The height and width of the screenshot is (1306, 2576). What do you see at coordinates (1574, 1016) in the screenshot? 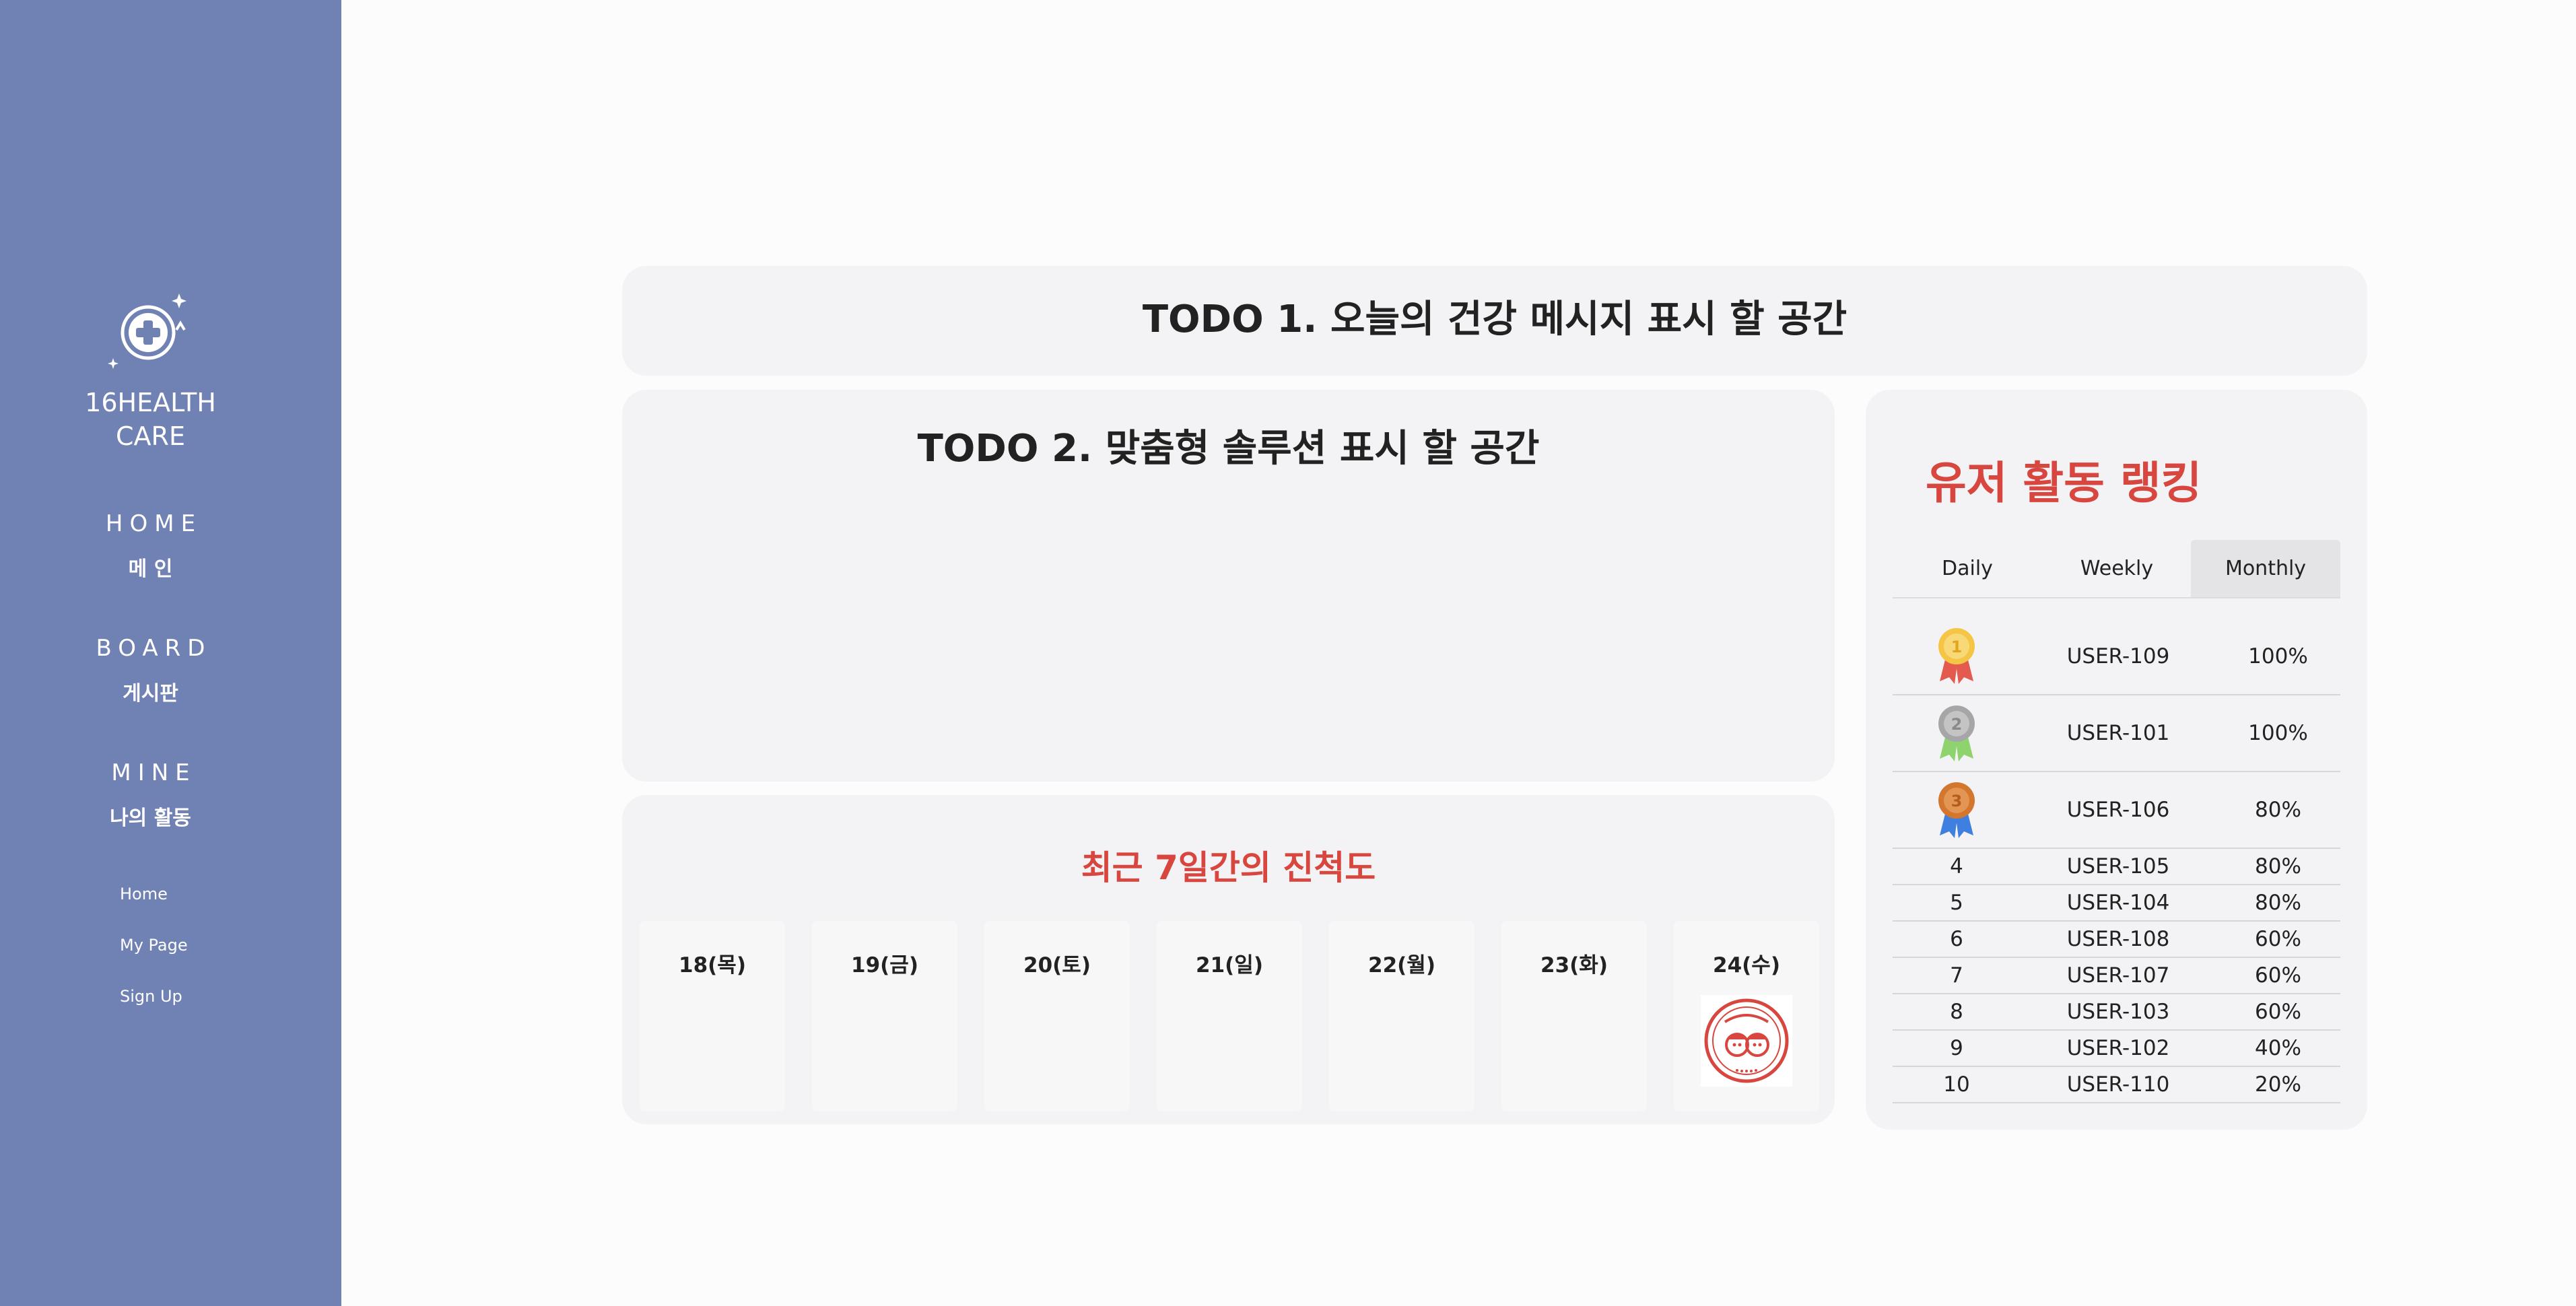
I see `day-cell: 23(화)` at bounding box center [1574, 1016].